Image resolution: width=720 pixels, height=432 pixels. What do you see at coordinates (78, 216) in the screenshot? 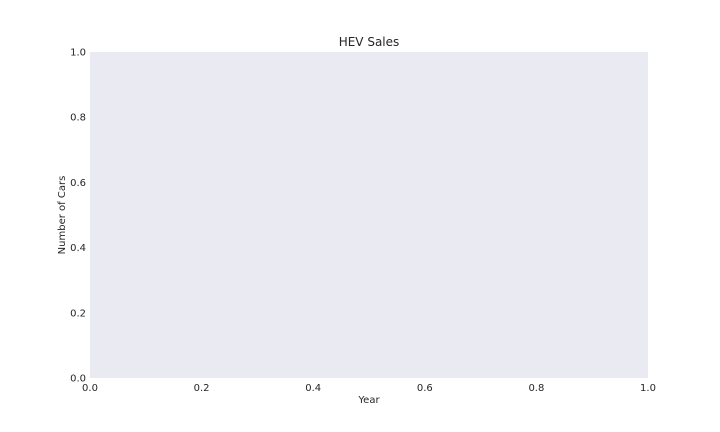
I see `y-axis: 0.0 0.2 0.4 0.6 0.8 1.0` at bounding box center [78, 216].